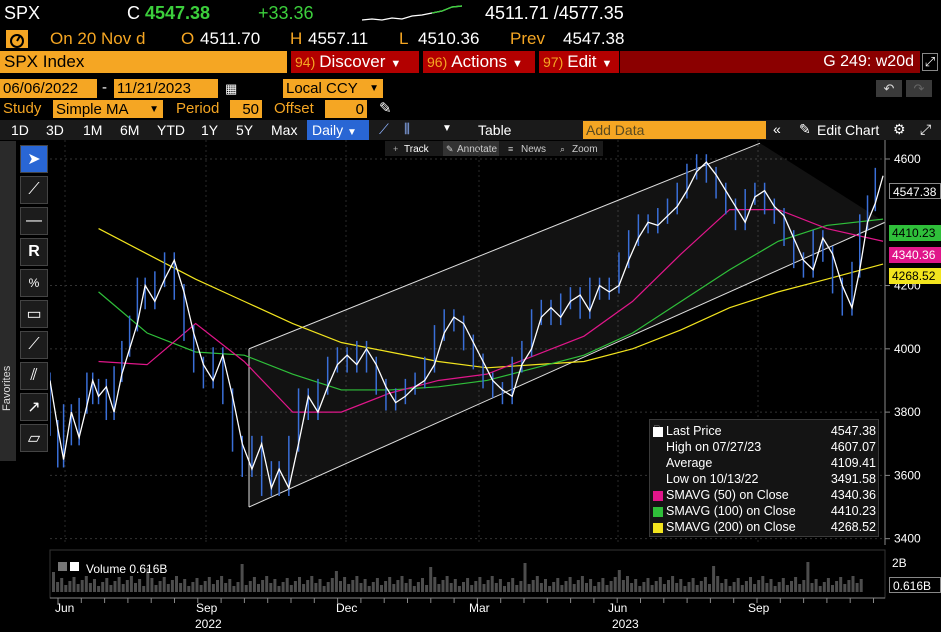 Image resolution: width=941 pixels, height=632 pixels. Describe the element at coordinates (355, 62) in the screenshot. I see `discover-menu: 94) Discover ▼` at that location.